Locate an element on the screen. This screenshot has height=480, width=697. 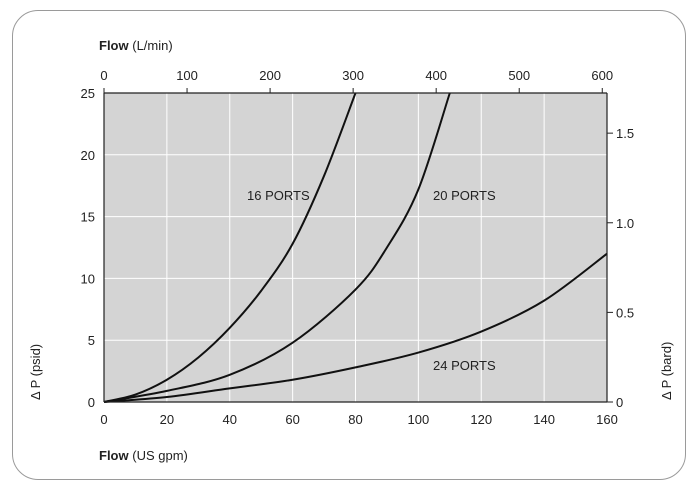
y-right-tick-3: 1.5 is located at coordinates (625, 133).